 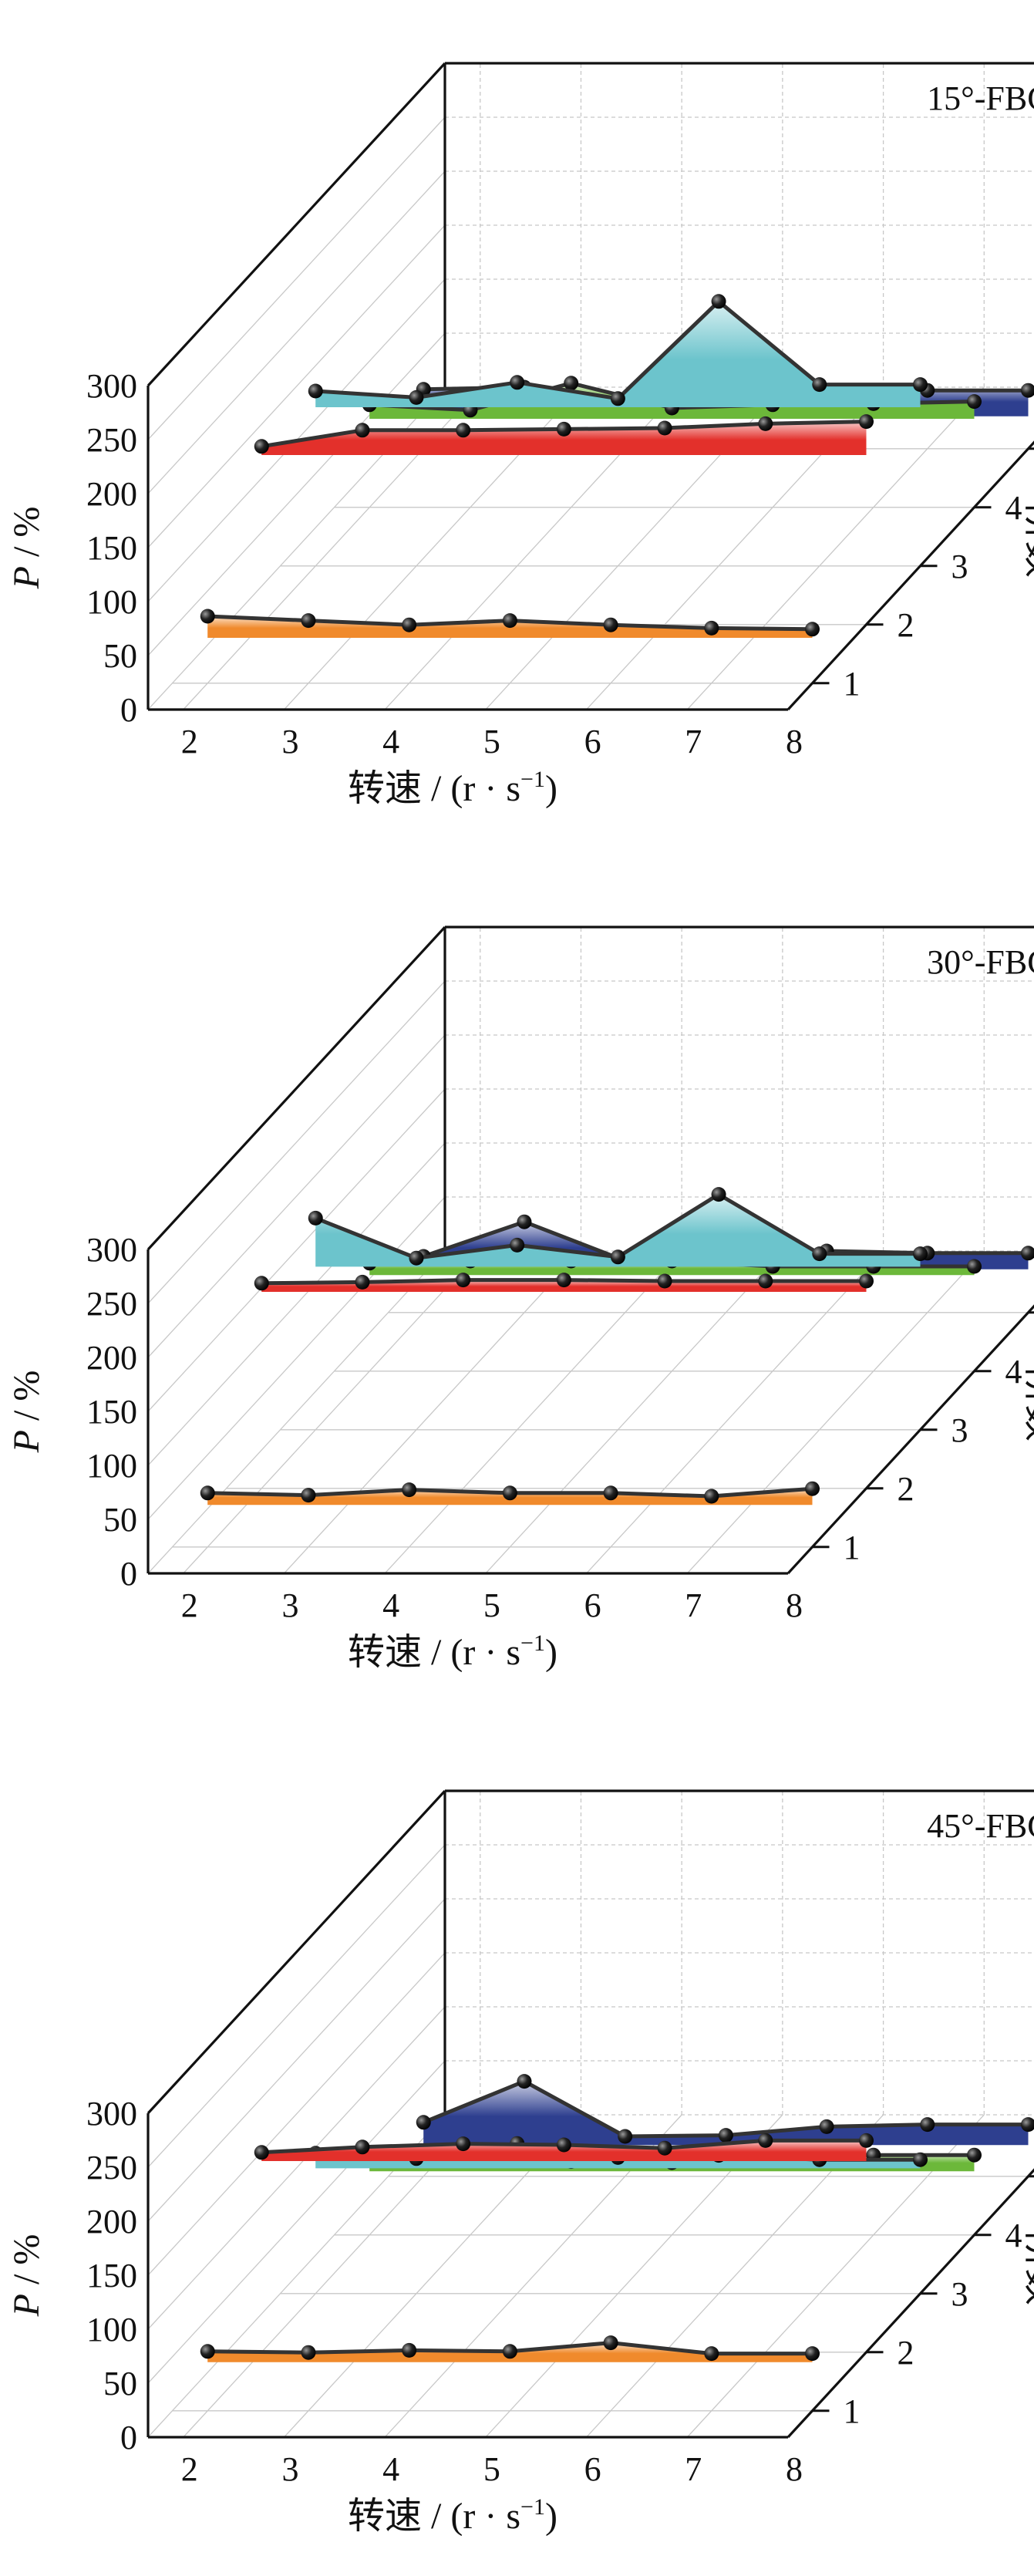 I want to click on x-tick-5: 5, so click(x=491, y=2469).